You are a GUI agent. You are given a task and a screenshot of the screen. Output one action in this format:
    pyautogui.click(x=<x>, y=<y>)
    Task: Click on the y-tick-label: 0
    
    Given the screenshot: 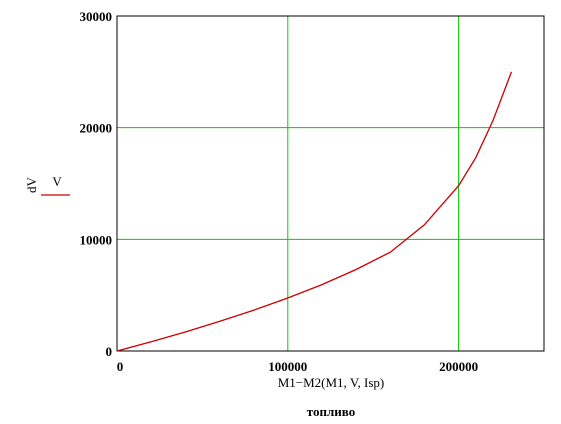 What is the action you would take?
    pyautogui.click(x=109, y=351)
    